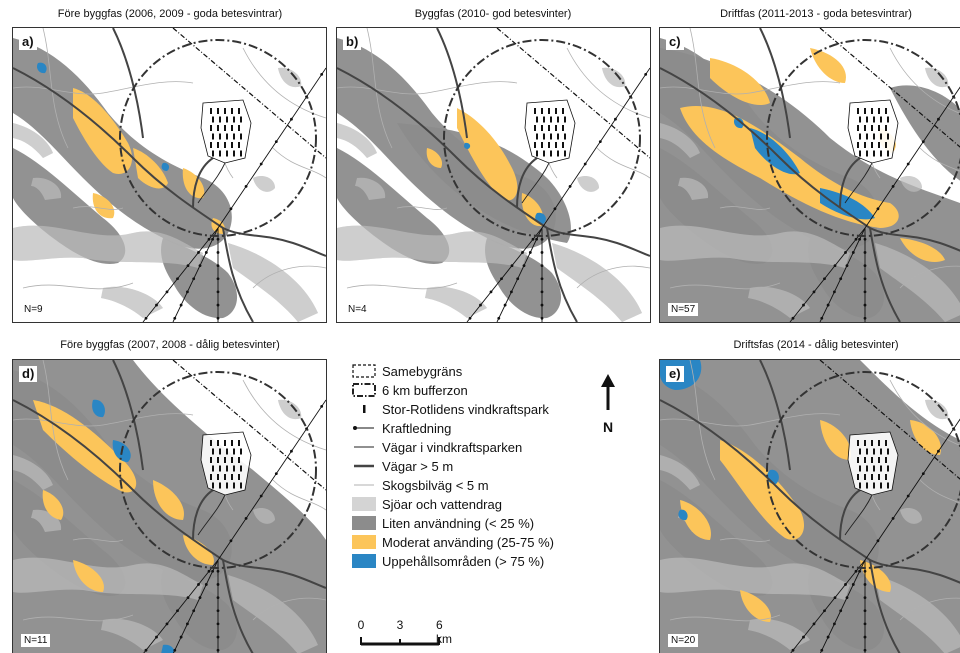 The width and height of the screenshot is (960, 653). I want to click on map-panel-d: d) N=11, so click(169, 506).